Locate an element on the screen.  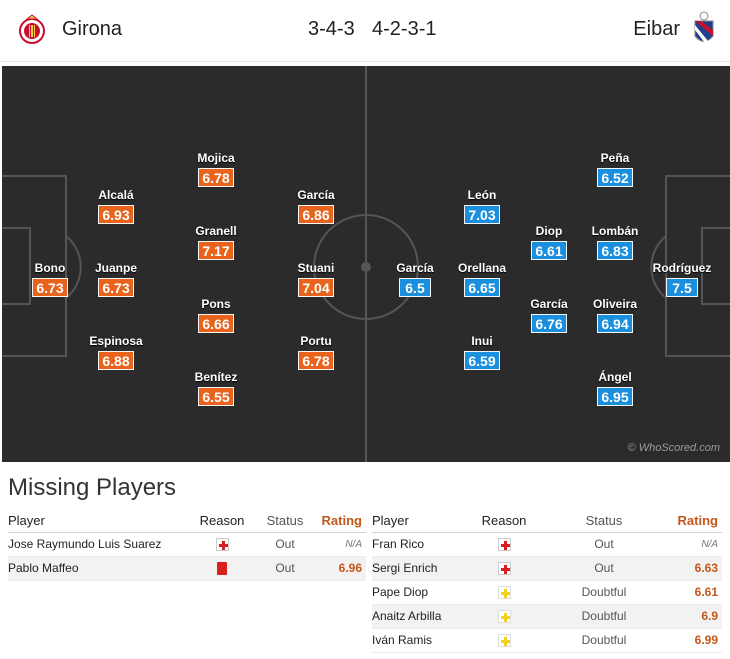
player-rating: 6.88 is located at coordinates (116, 360).